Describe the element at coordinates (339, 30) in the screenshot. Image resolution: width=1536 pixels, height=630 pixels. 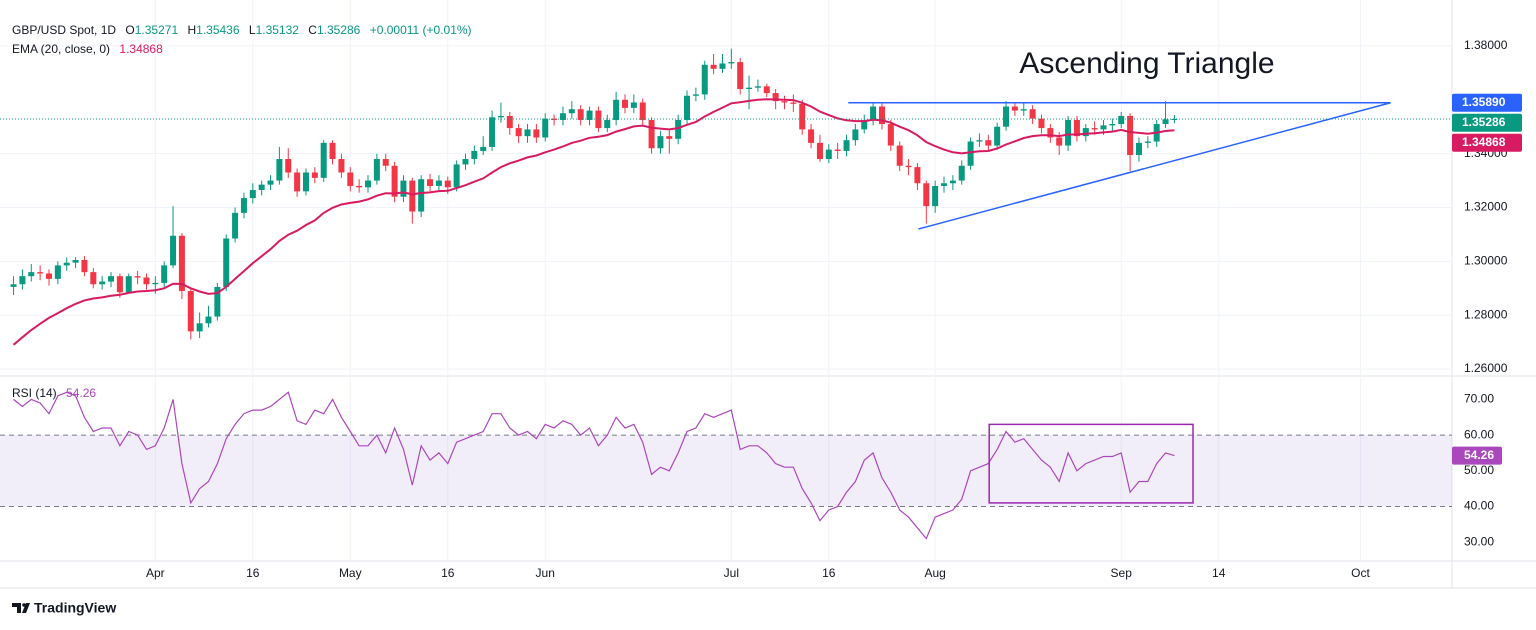
I see `ohlc-value: 1.35286` at that location.